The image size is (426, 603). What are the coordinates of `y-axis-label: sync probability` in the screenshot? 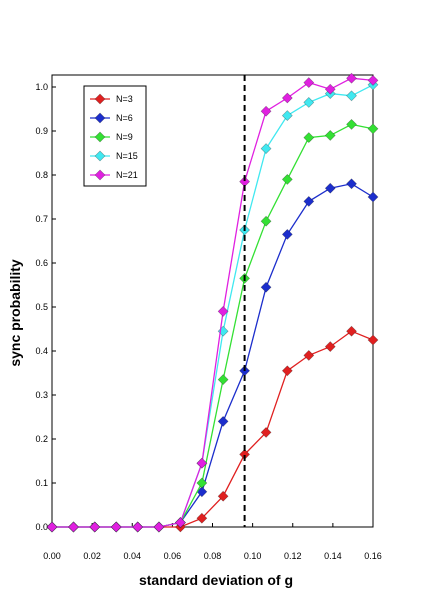 It's located at (15, 313).